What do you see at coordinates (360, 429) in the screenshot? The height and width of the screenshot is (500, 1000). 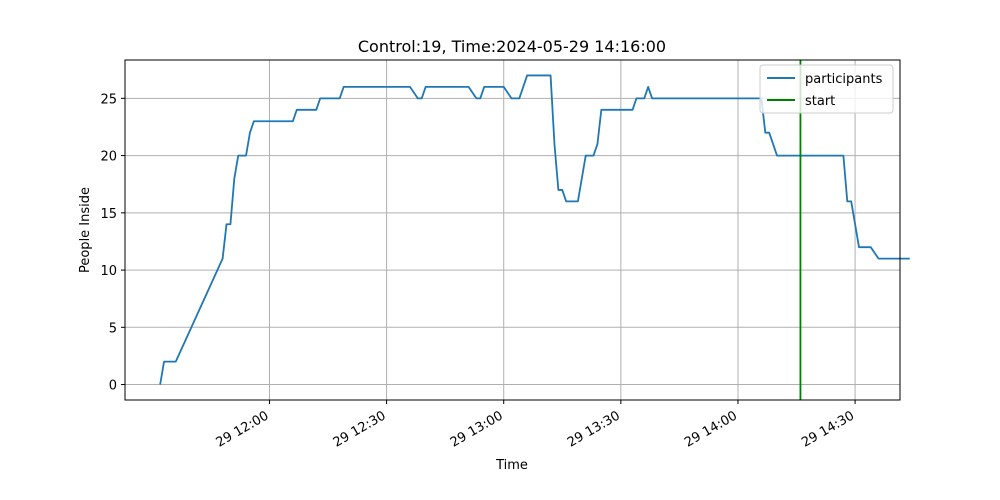 I see `x-tick-label: 29 12:30` at bounding box center [360, 429].